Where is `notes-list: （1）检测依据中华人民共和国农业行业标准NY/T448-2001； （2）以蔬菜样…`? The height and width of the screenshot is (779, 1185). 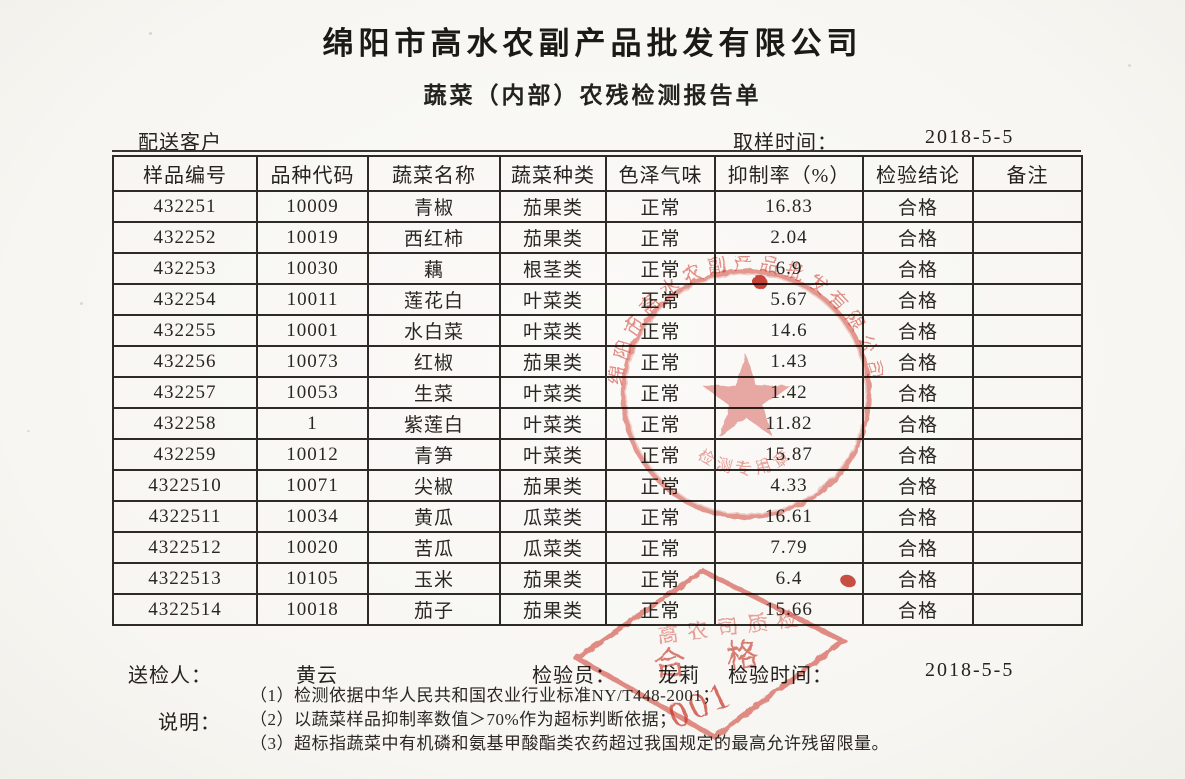
notes-list: （1）检测依据中华人民共和国农业行业标准NY/T448-2001； （2）以蔬菜样… is located at coordinates (610, 720).